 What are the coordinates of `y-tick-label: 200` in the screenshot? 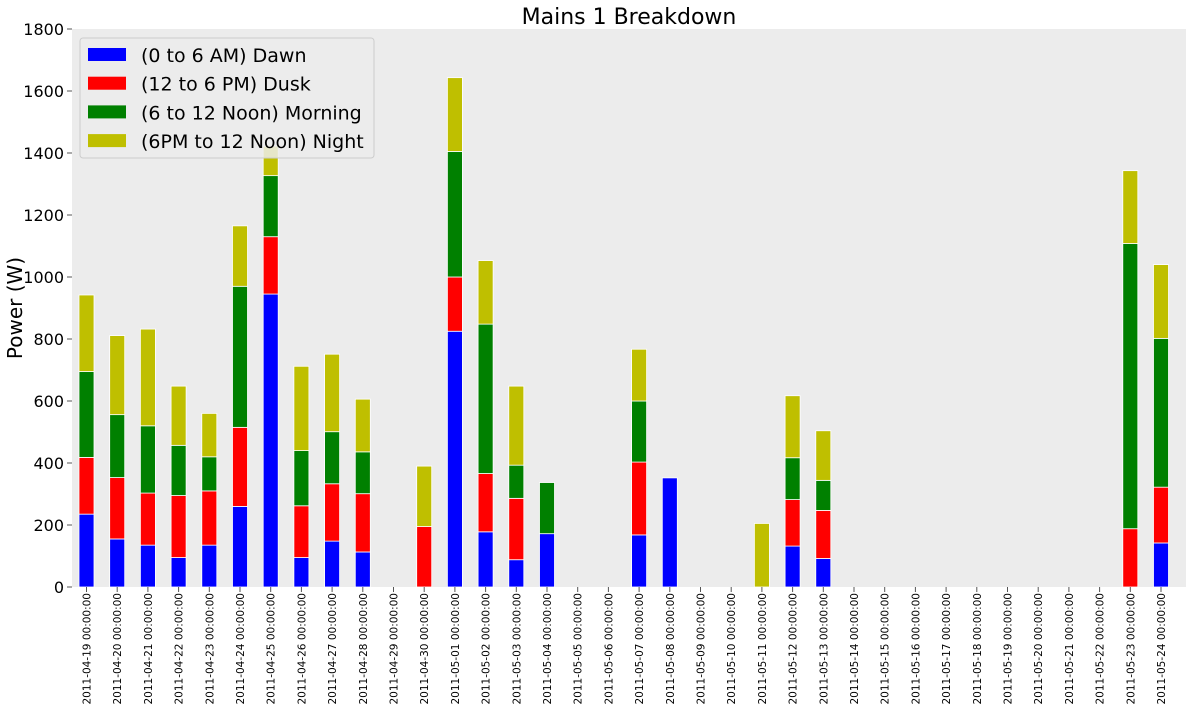 It's located at (48, 525).